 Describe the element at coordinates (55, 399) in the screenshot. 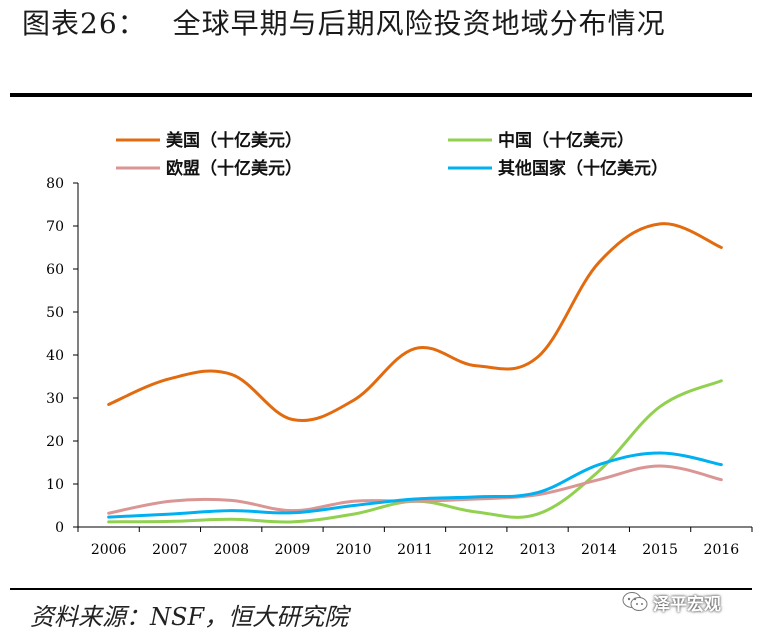

I see `y-tick-label: 30` at that location.